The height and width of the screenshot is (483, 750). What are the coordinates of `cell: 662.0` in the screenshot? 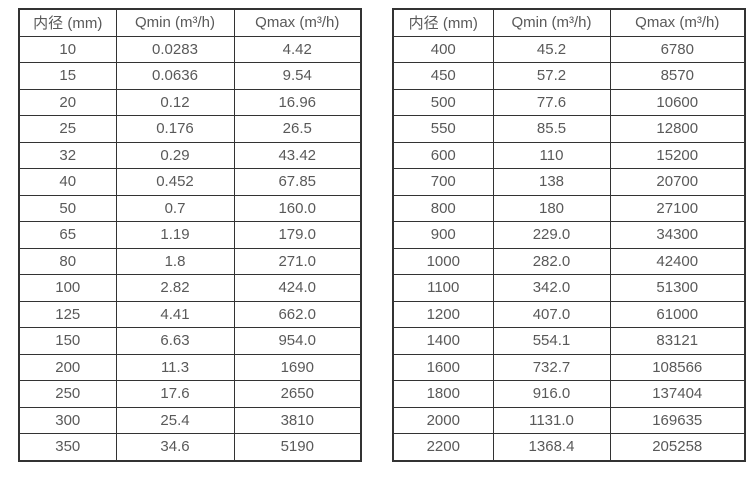 It's located at (297, 314).